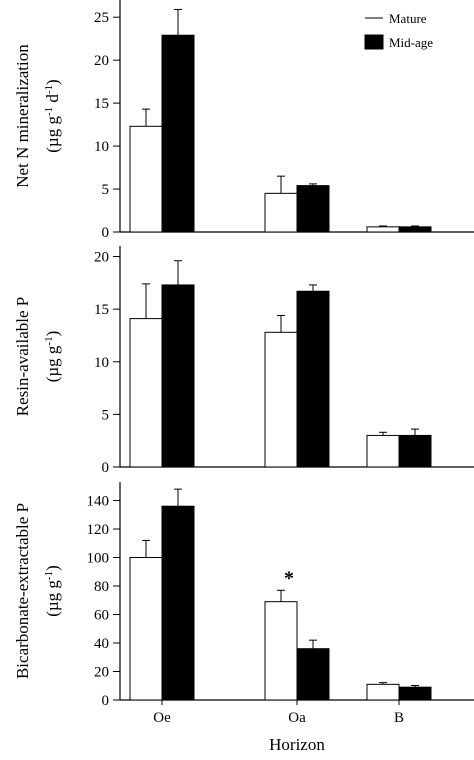 The width and height of the screenshot is (474, 760). Describe the element at coordinates (98, 559) in the screenshot. I see `y-tick-label: 100` at that location.